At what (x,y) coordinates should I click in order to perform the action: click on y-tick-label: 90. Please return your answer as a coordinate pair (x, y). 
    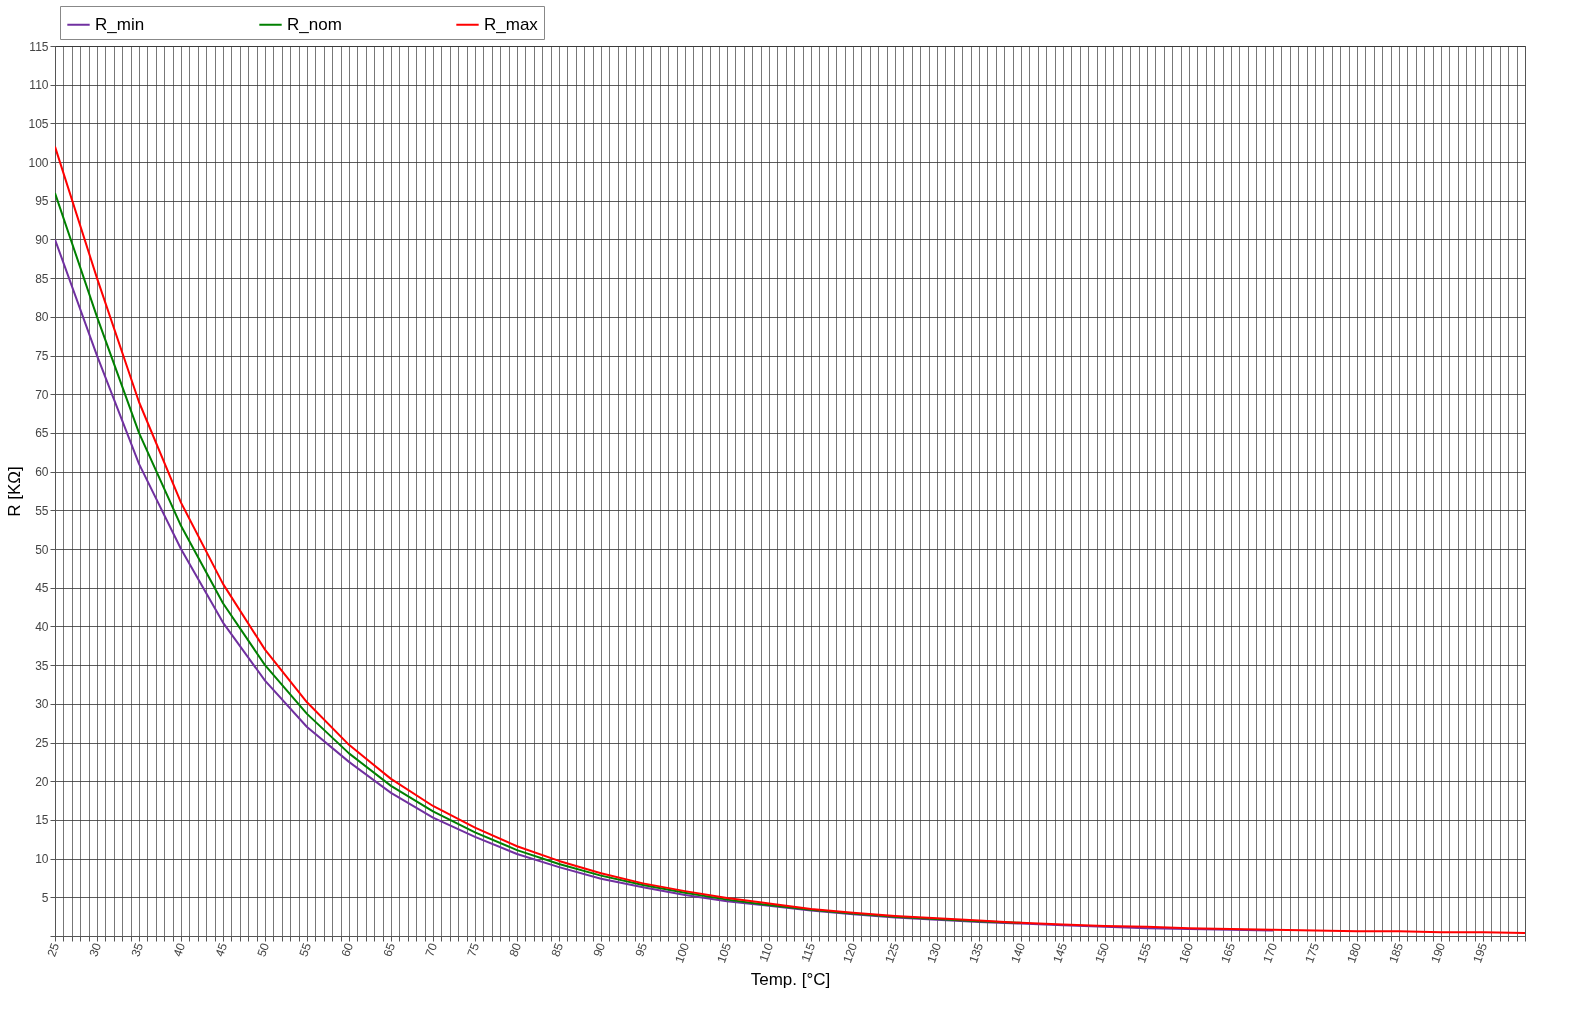
    Looking at the image, I should click on (42, 239).